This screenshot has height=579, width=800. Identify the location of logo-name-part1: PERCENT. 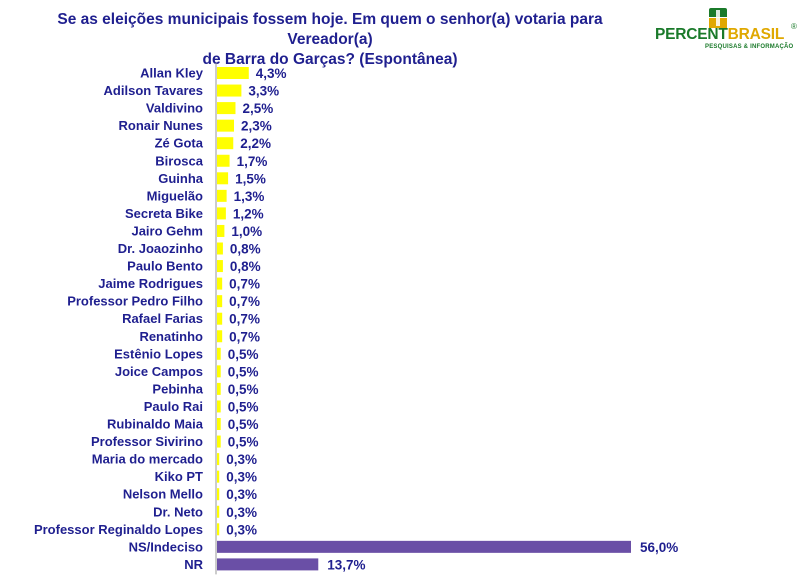
(691, 34).